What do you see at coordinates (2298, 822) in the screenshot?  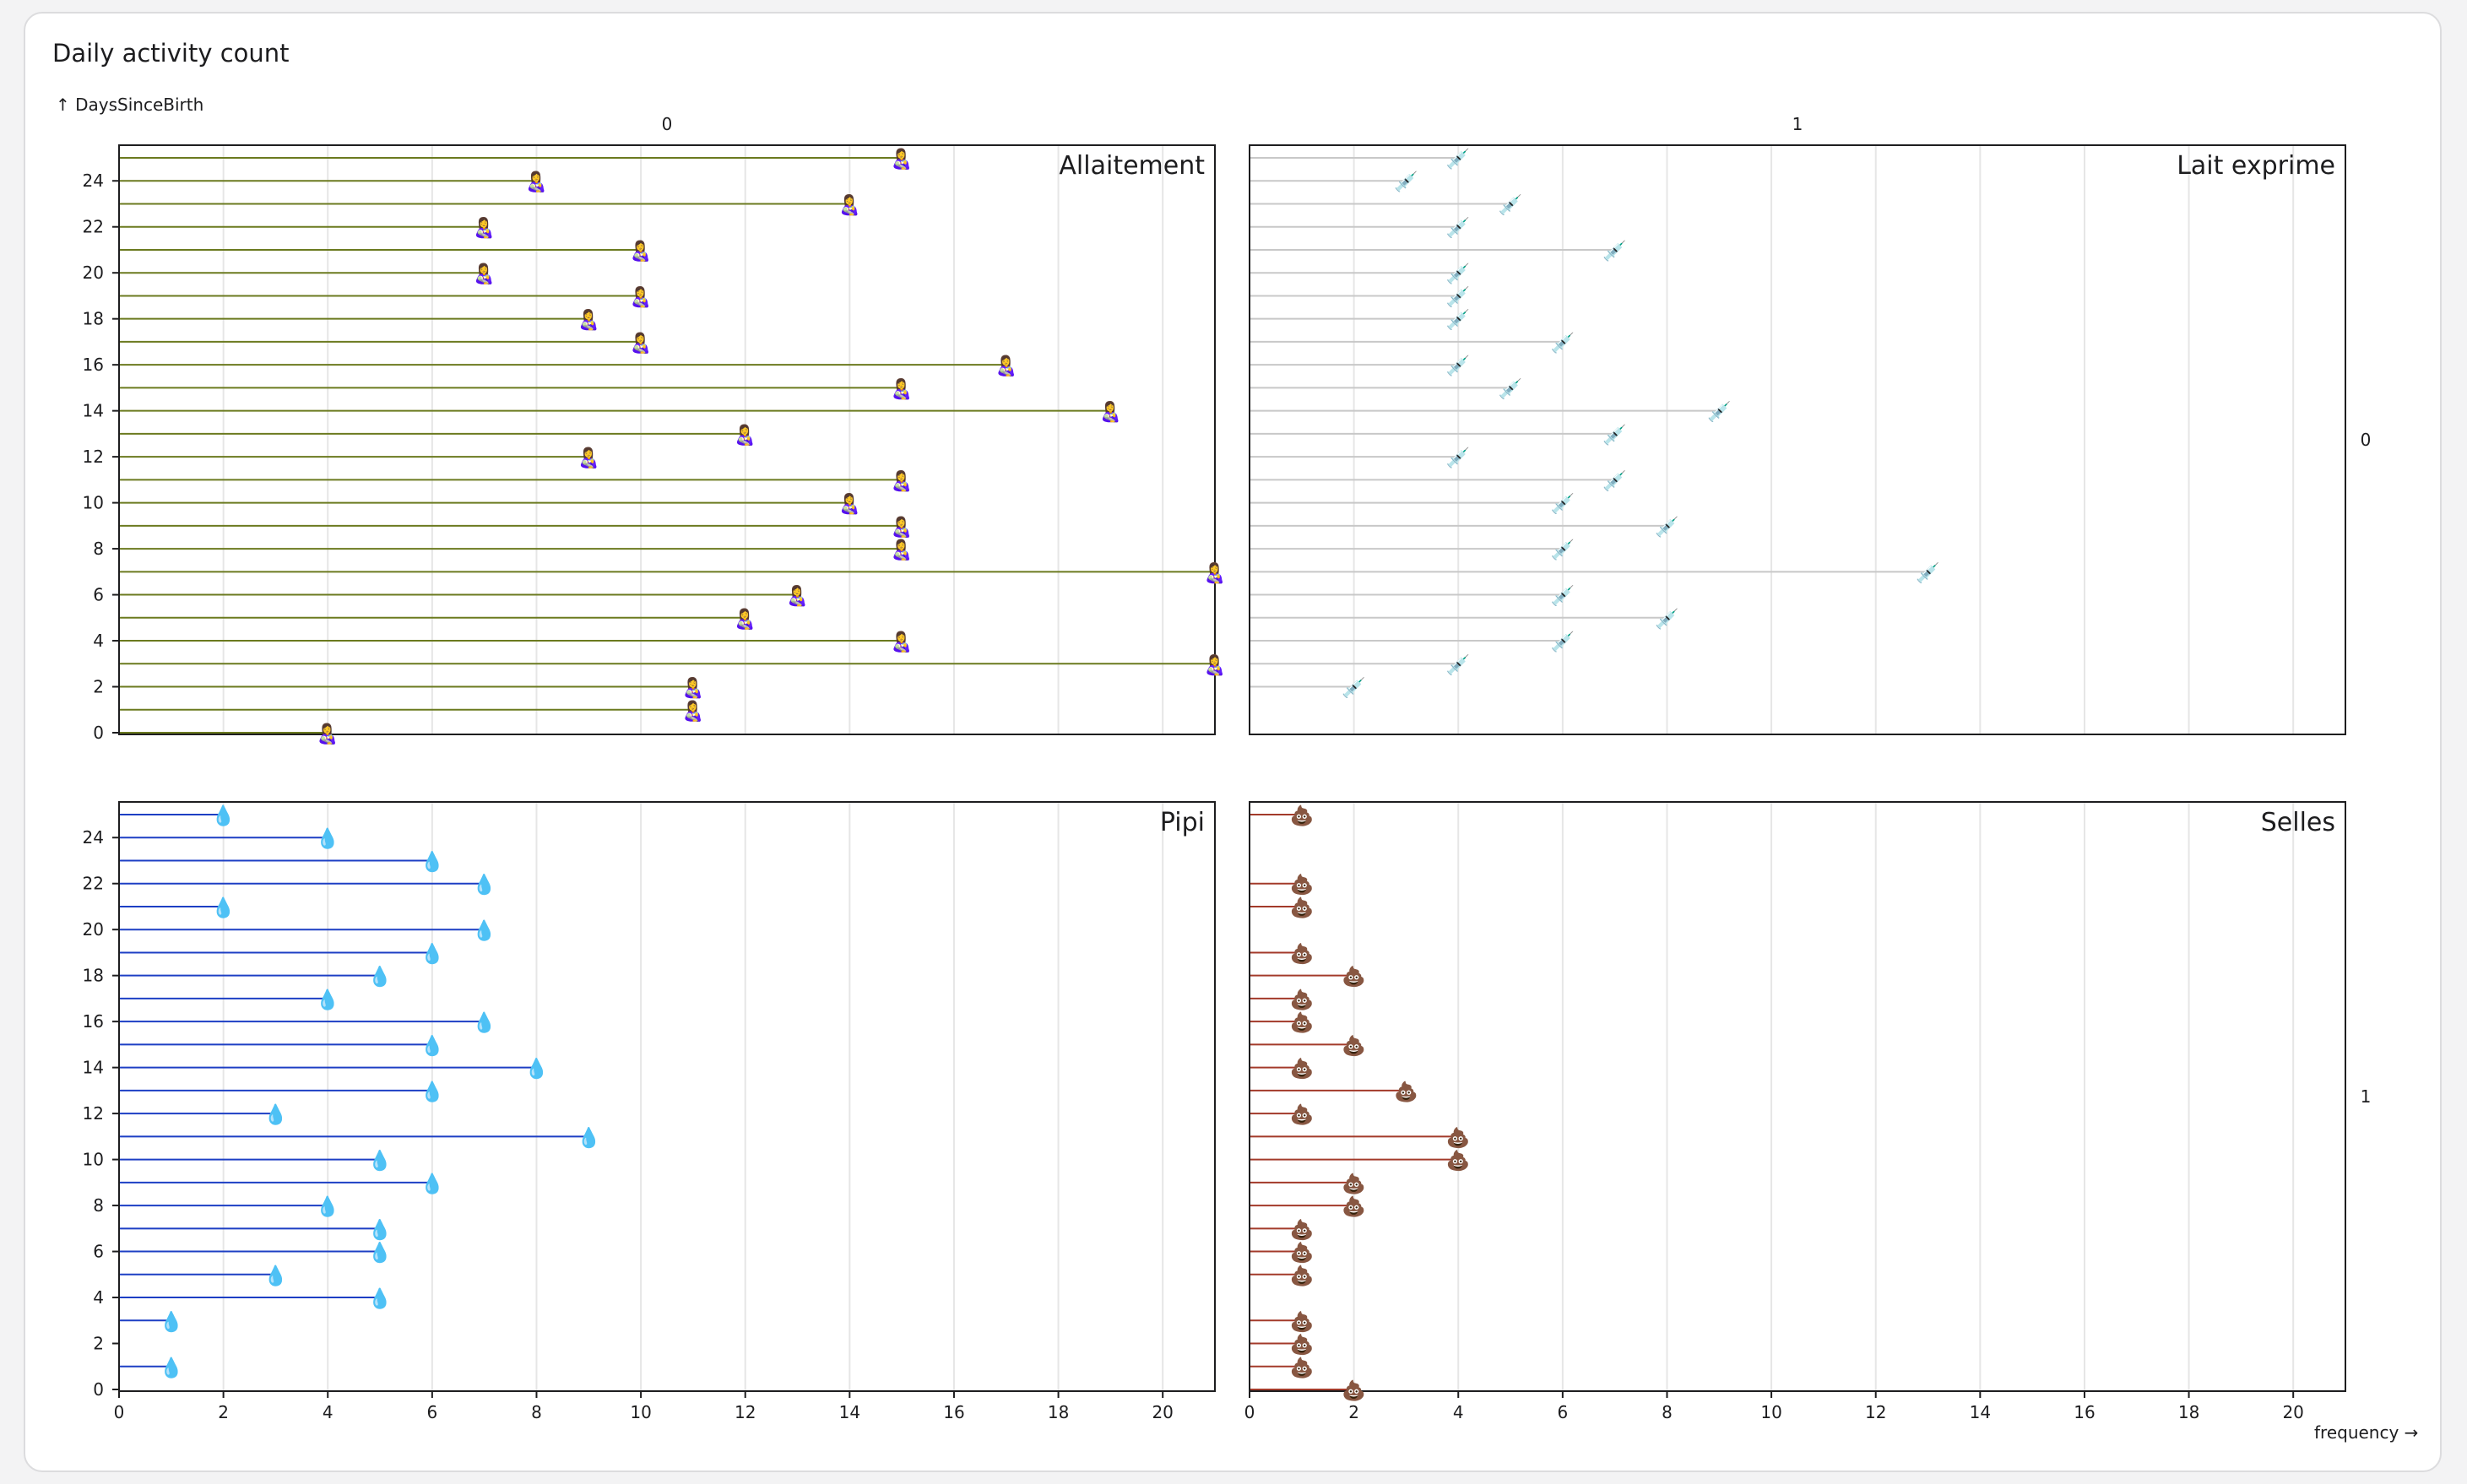 I see `facet-title: Selles` at bounding box center [2298, 822].